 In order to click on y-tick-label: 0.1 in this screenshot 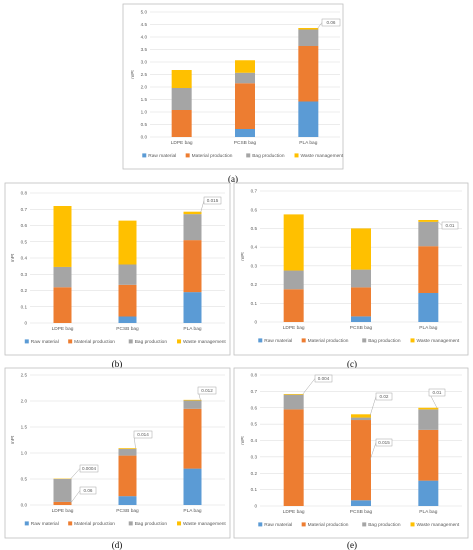, I will do `click(254, 489)`.